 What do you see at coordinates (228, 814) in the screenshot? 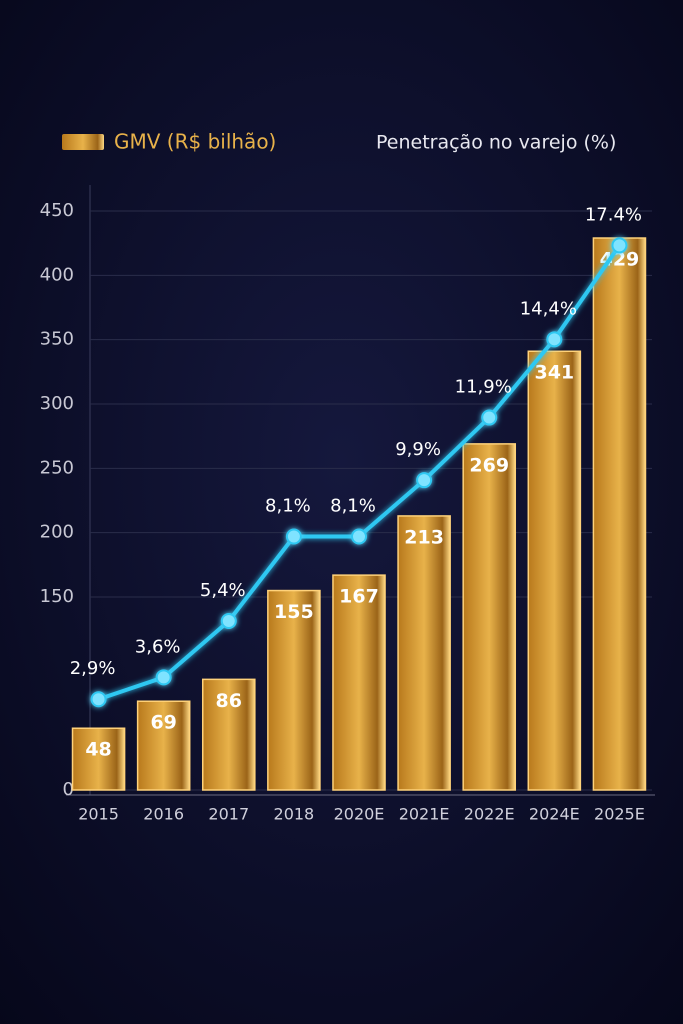
I see `x-tick-label: 2017` at bounding box center [228, 814].